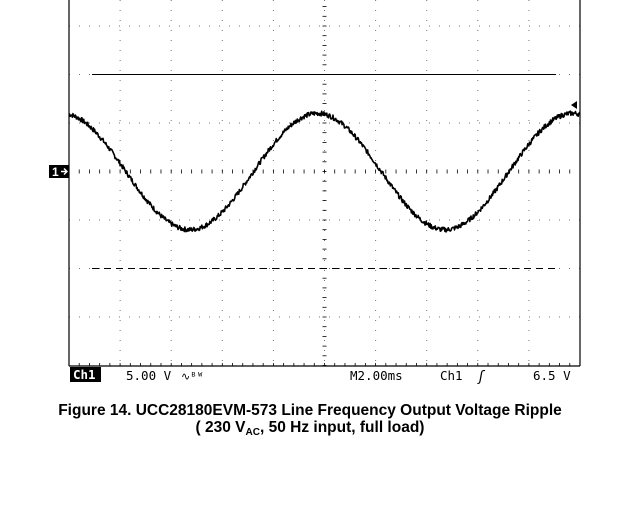  Describe the element at coordinates (55, 172) in the screenshot. I see `ground-marker-label: 1` at that location.